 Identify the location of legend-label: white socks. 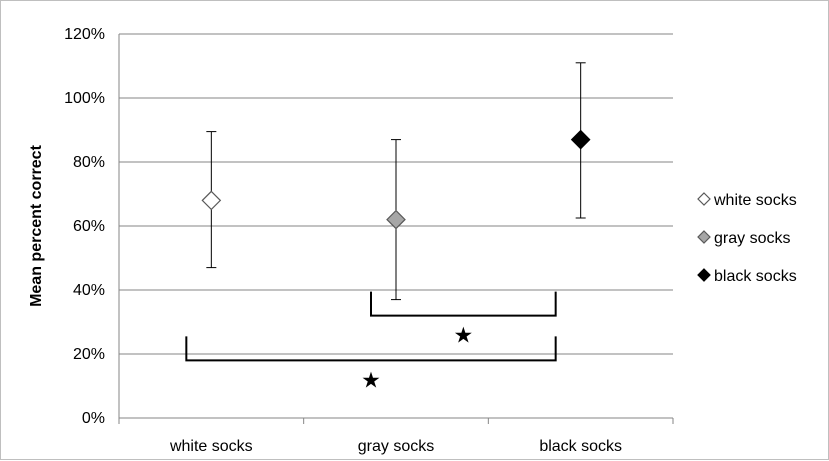
(755, 200).